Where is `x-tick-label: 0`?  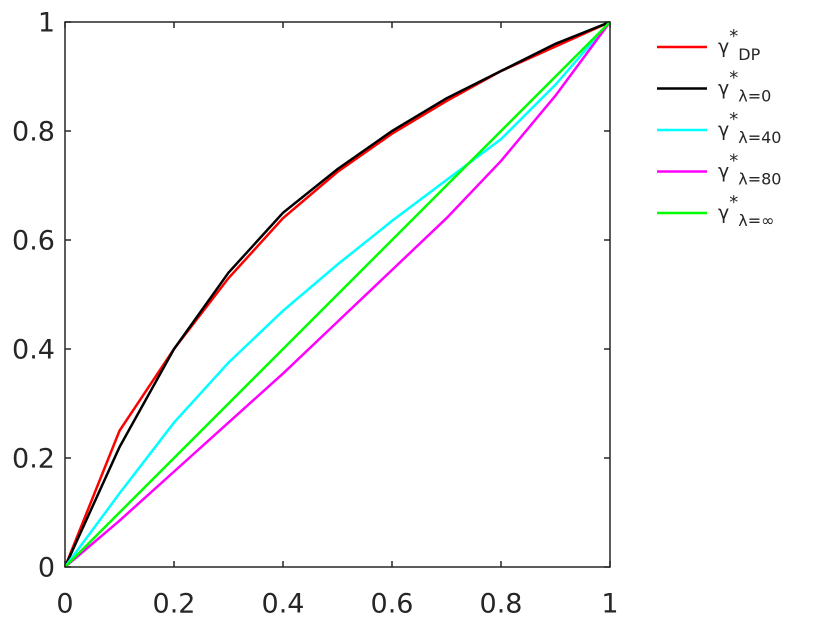
x-tick-label: 0 is located at coordinates (64, 604).